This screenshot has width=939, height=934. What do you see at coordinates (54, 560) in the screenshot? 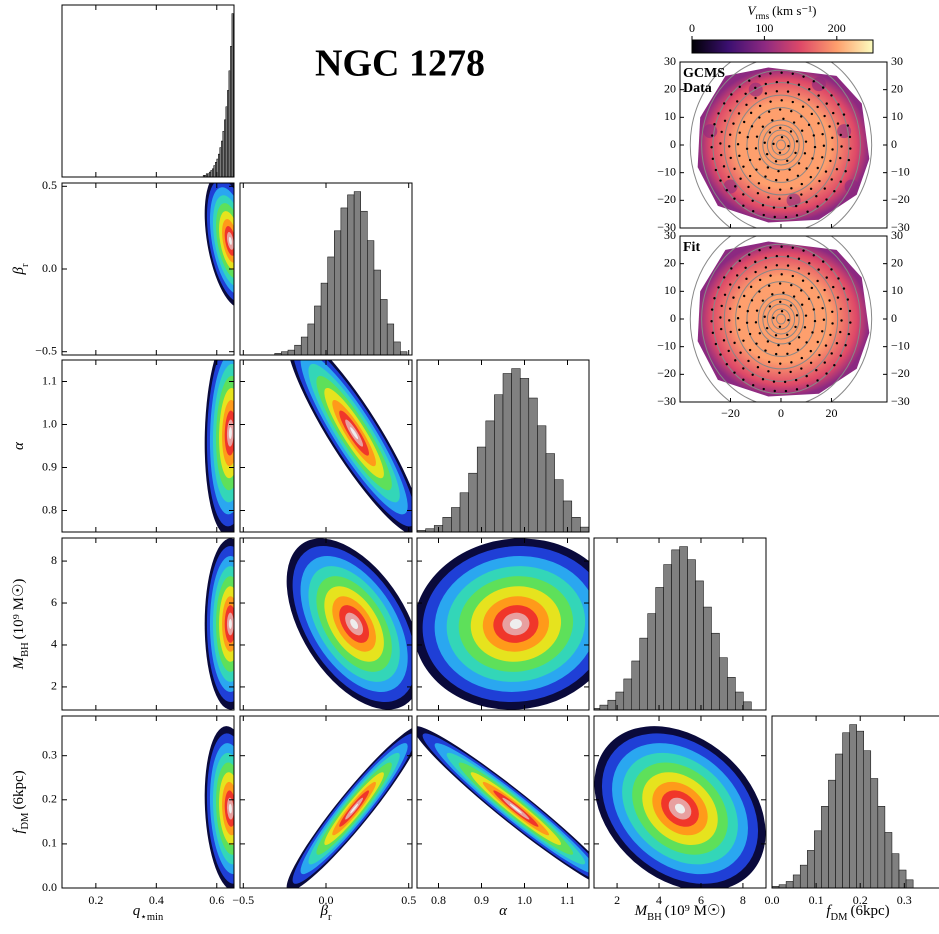
I see `y-tick-label: 8` at bounding box center [54, 560].